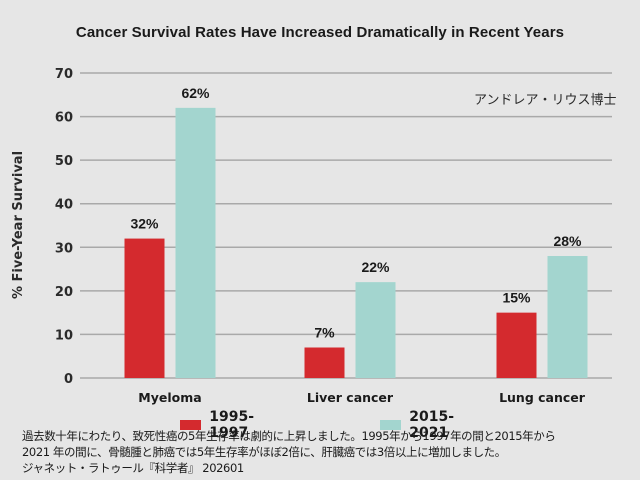 This screenshot has width=640, height=480. I want to click on bar-2015-2021-lung-cancer, so click(567, 317).